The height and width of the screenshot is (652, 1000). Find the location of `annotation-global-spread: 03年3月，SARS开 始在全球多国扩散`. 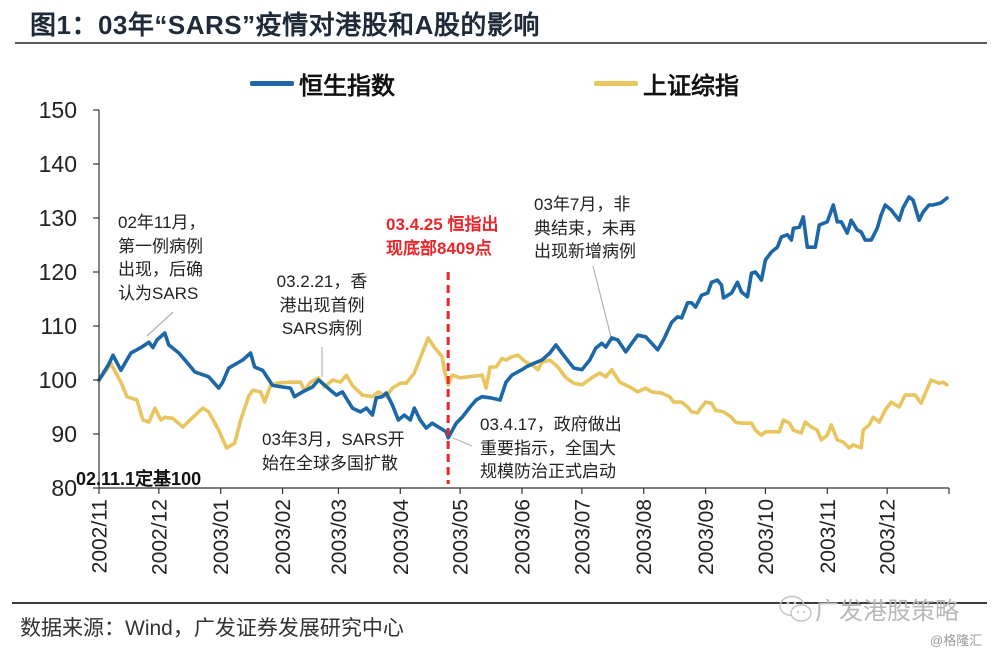

annotation-global-spread: 03年3月，SARS开 始在全球多国扩散 is located at coordinates (333, 451).